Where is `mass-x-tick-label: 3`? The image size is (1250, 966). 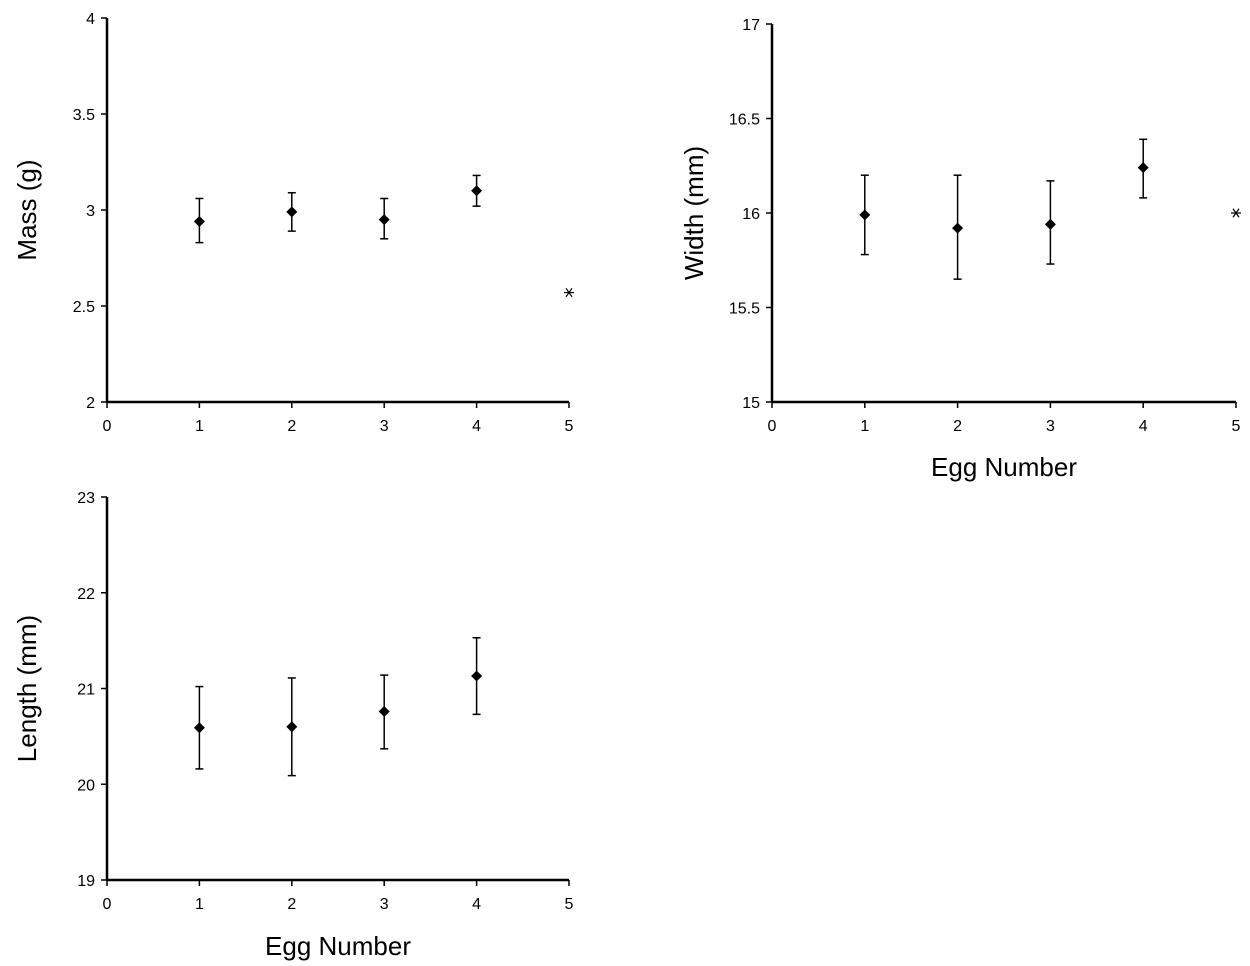 mass-x-tick-label: 3 is located at coordinates (384, 426).